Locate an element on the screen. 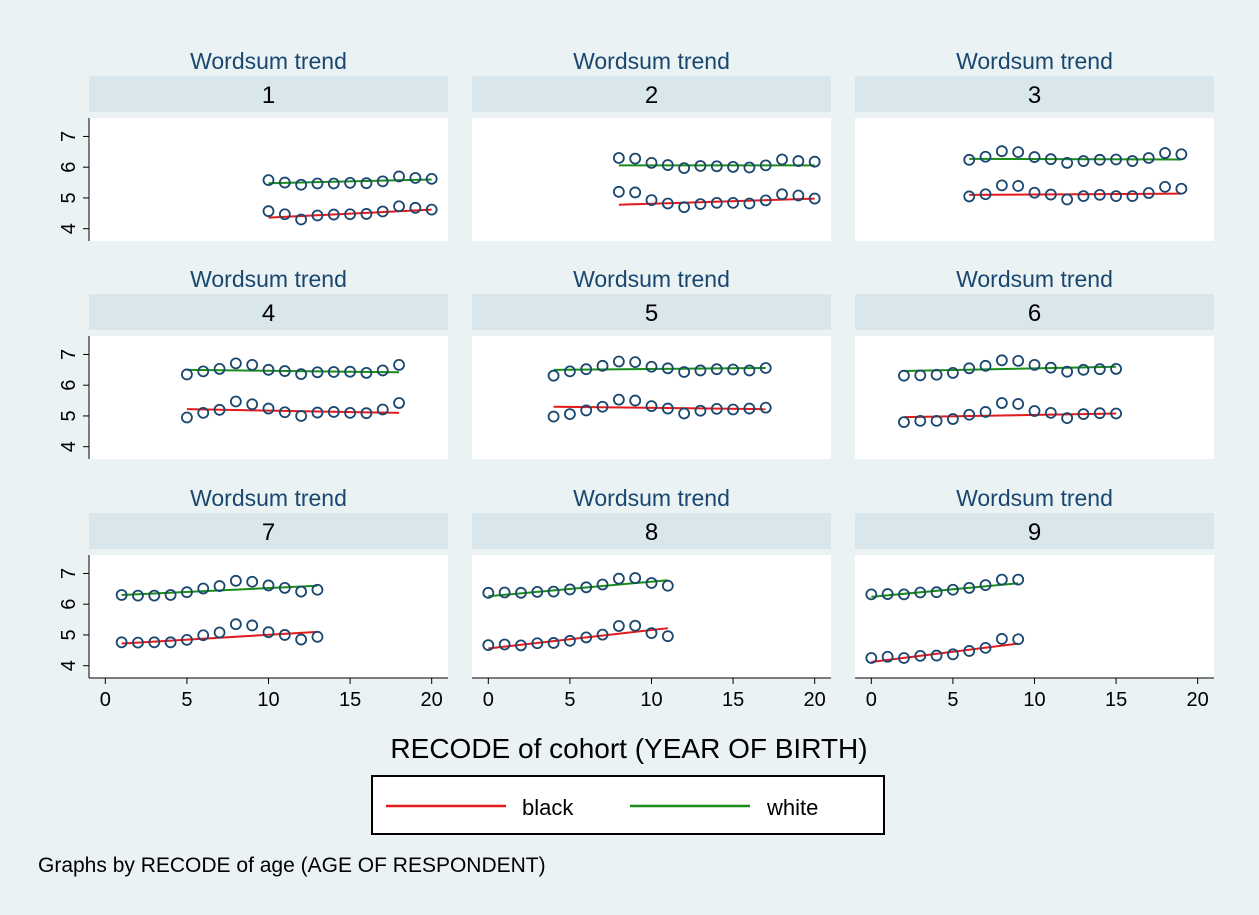 The width and height of the screenshot is (1259, 915). trend-line-black is located at coordinates (945, 653).